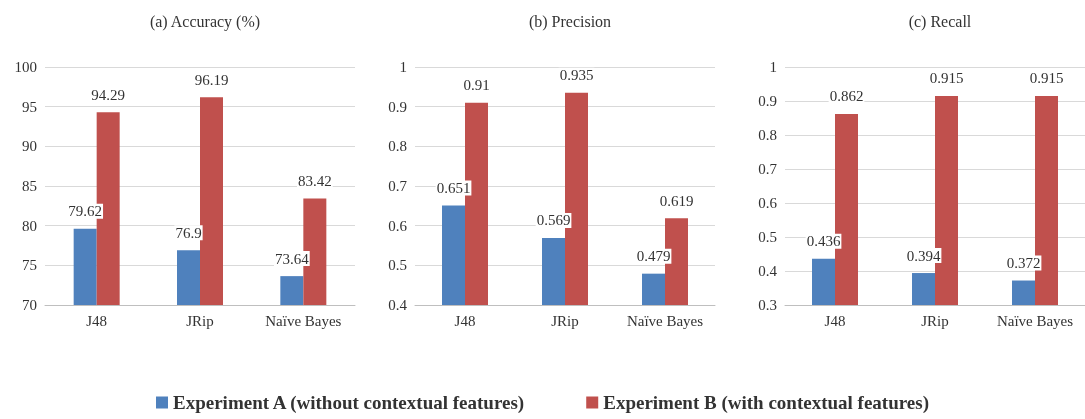 This screenshot has height=419, width=1085. Describe the element at coordinates (29, 186) in the screenshot. I see `y-tick-label: 85` at that location.